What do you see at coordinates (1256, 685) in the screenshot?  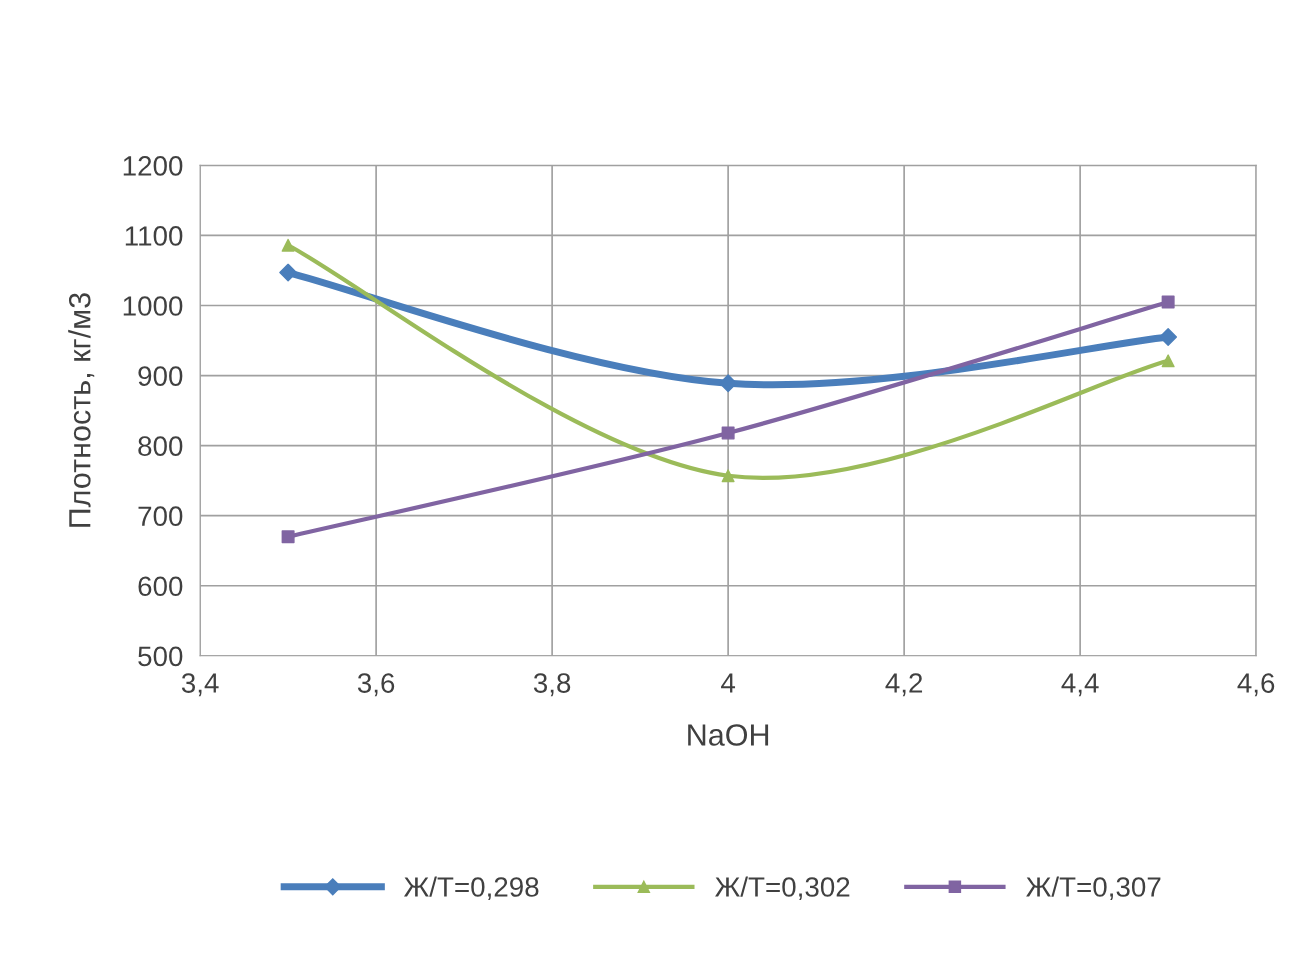 I see `x-tick-label: 4,6` at bounding box center [1256, 685].